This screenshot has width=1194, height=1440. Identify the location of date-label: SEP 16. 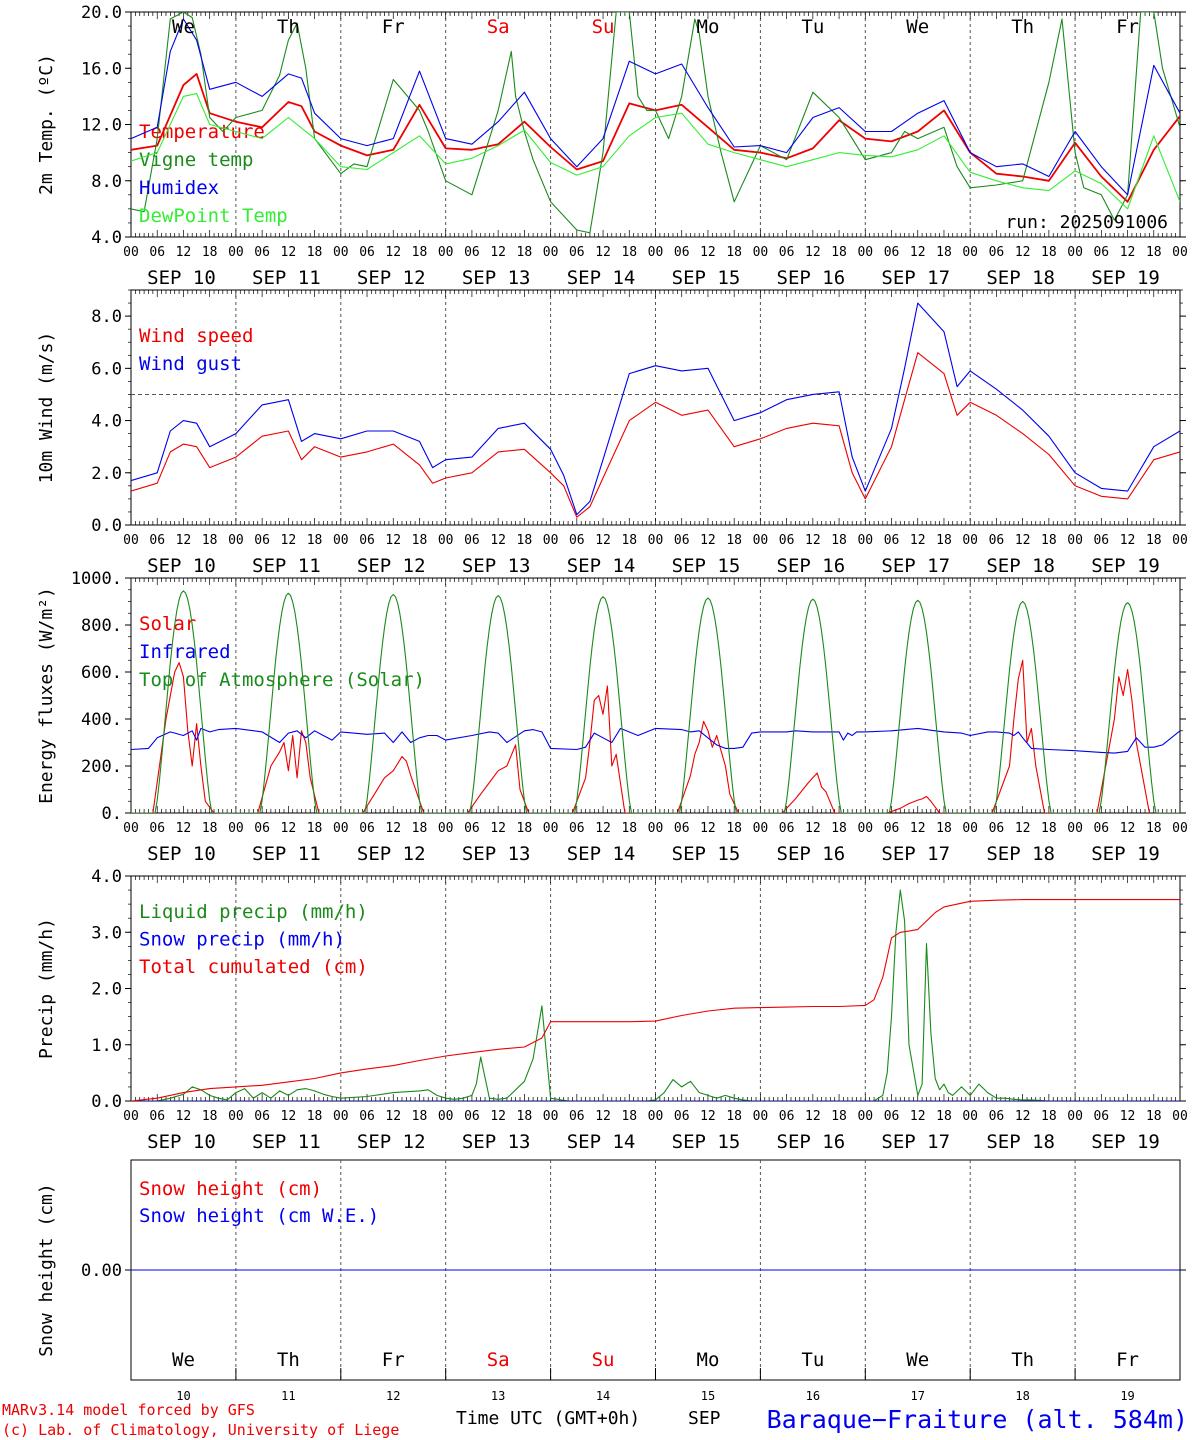
(811, 278).